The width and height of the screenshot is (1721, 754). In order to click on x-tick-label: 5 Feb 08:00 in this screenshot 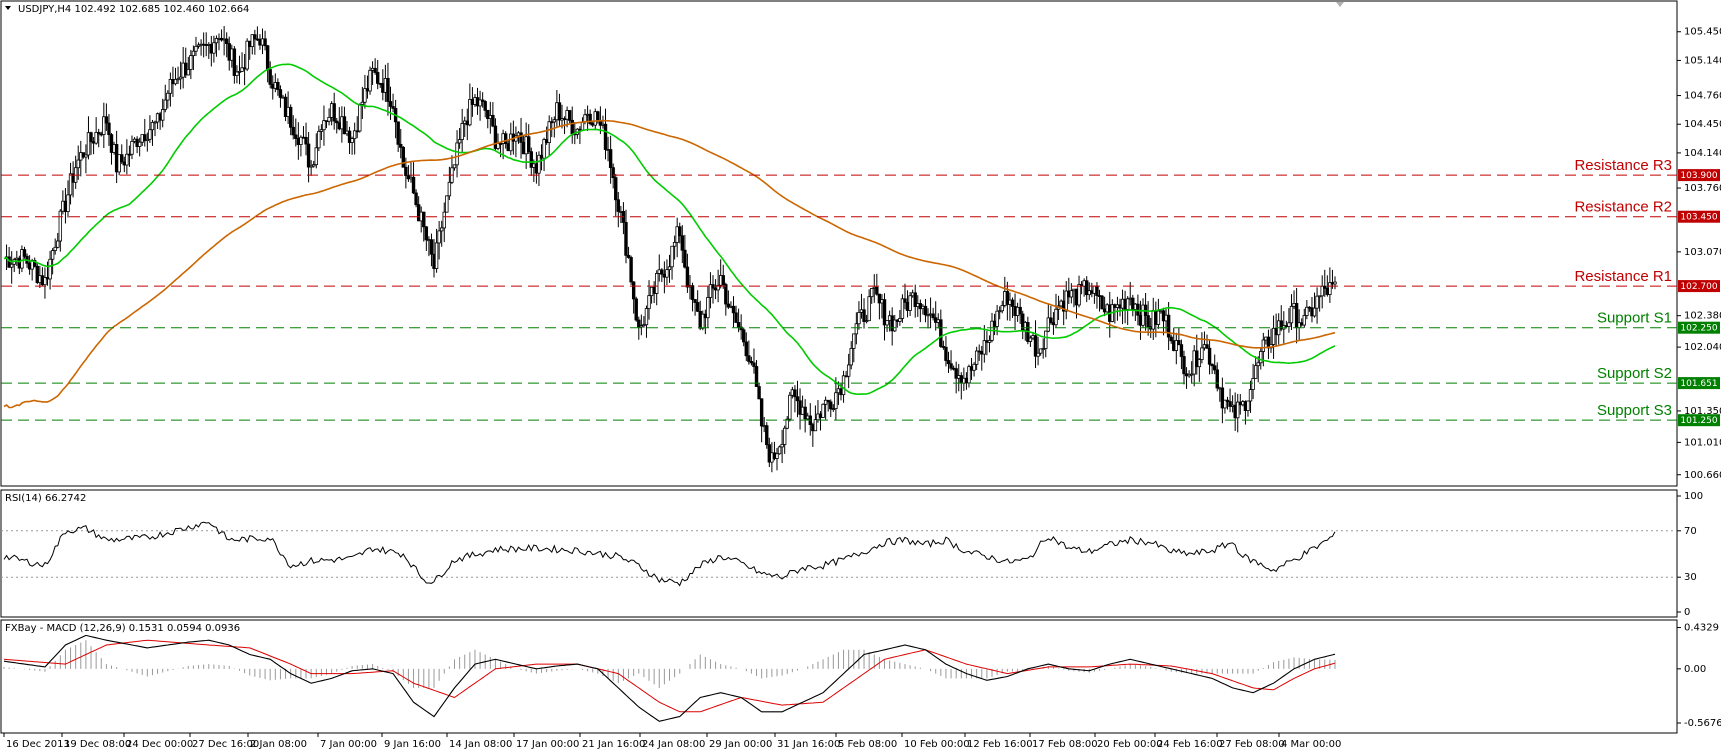, I will do `click(867, 744)`.